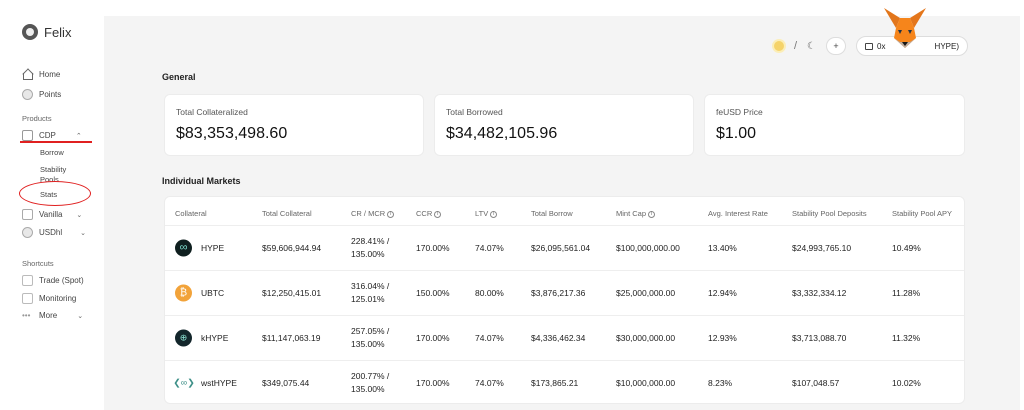 Image resolution: width=1024 pixels, height=410 pixels. Describe the element at coordinates (212, 112) in the screenshot. I see `stat-label: Total Collateralized` at that location.